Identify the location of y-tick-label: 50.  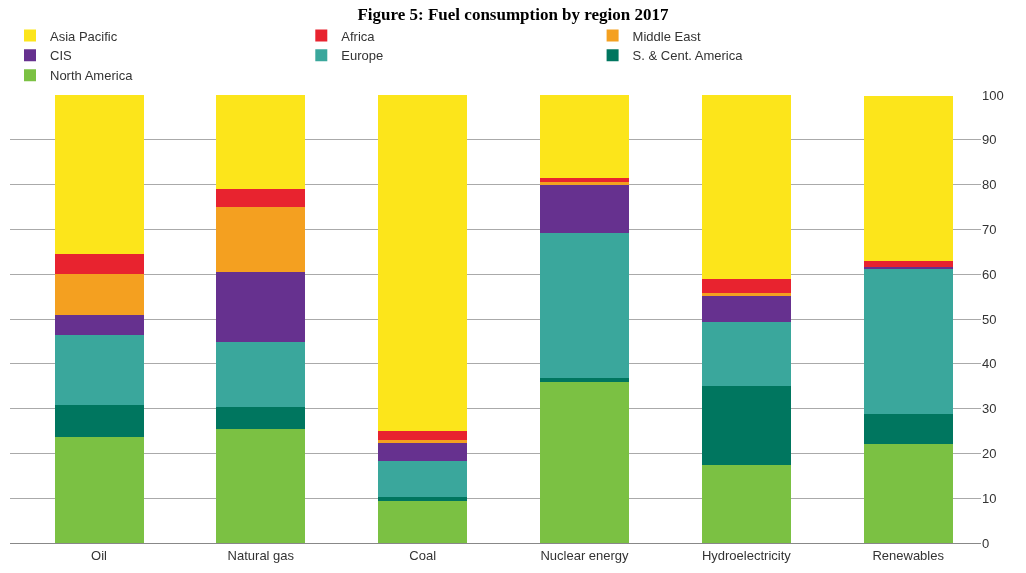
(989, 319).